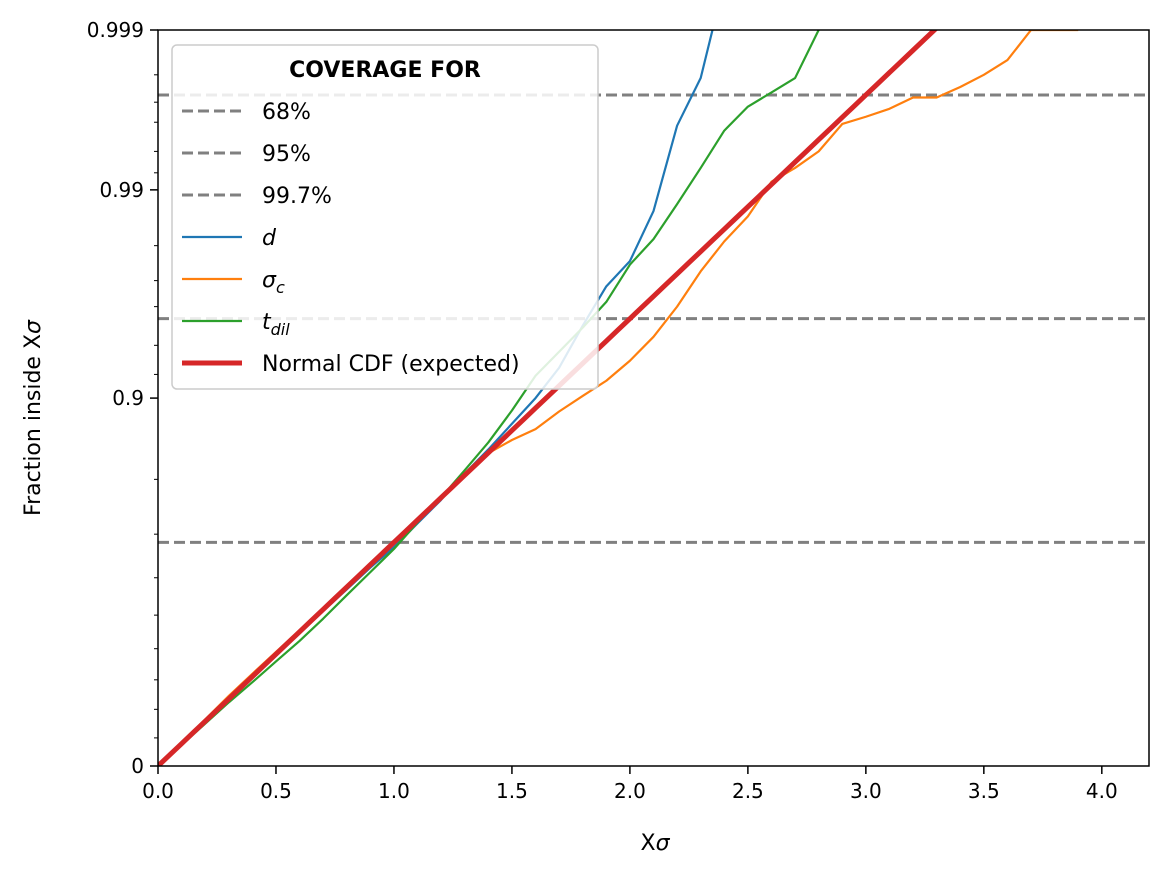  What do you see at coordinates (33, 417) in the screenshot?
I see `y-axis-label: Fraction inside Xσ` at bounding box center [33, 417].